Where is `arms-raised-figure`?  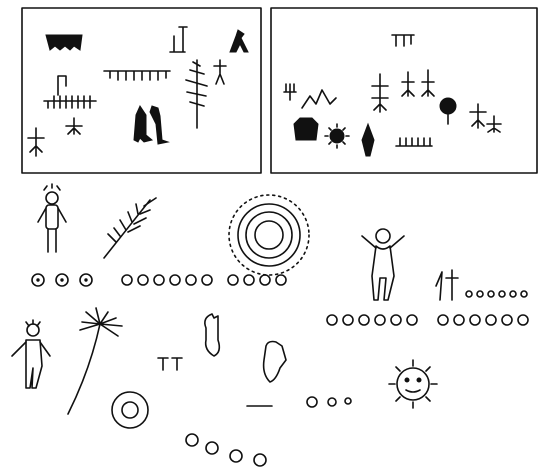 arms-raised-figure is located at coordinates (410, 264).